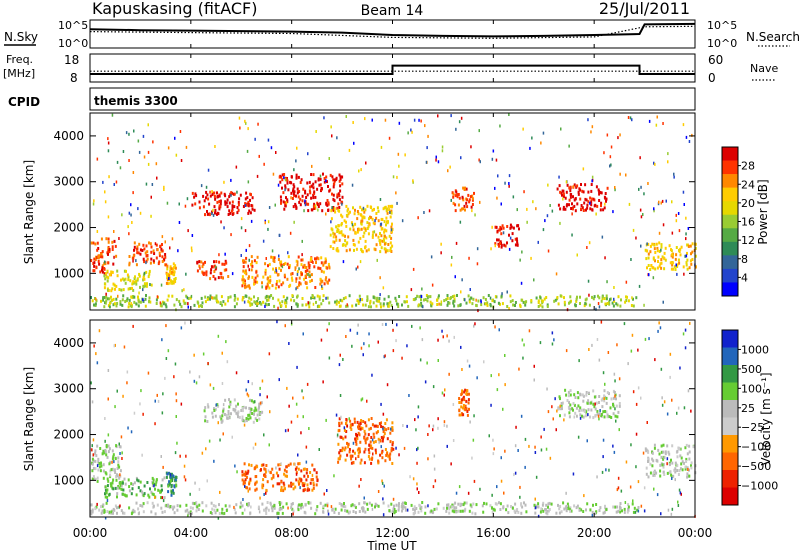 The height and width of the screenshot is (554, 800). I want to click on nsearch-label: N.Search, so click(773, 37).